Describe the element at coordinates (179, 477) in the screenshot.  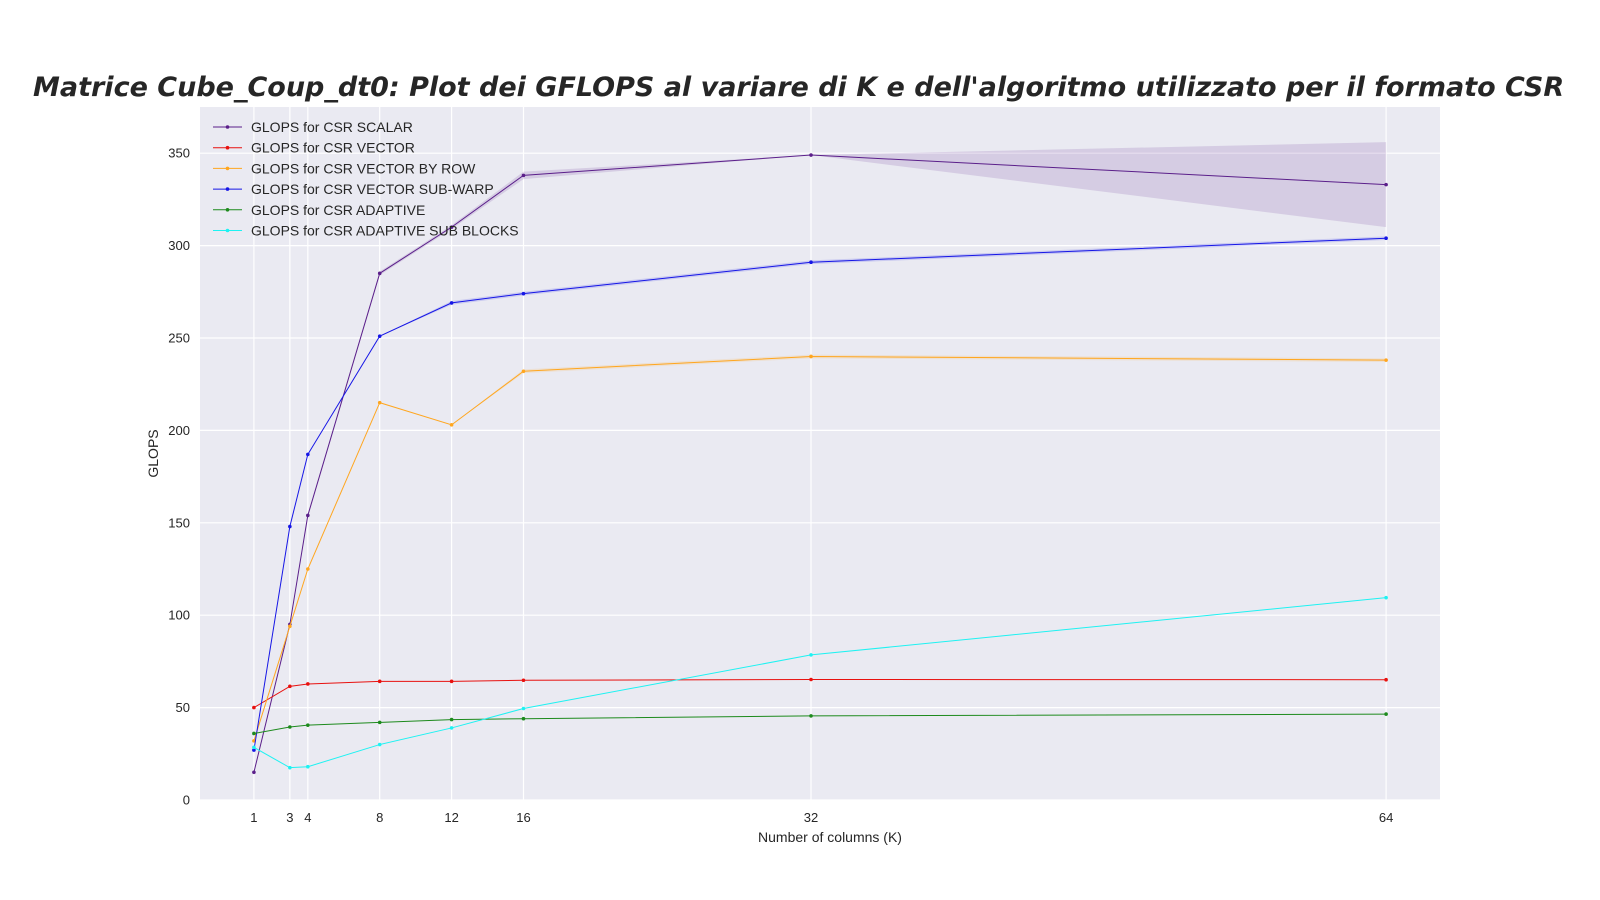
I see `y-axis: 0 50 100 150 200 250 300 350` at that location.